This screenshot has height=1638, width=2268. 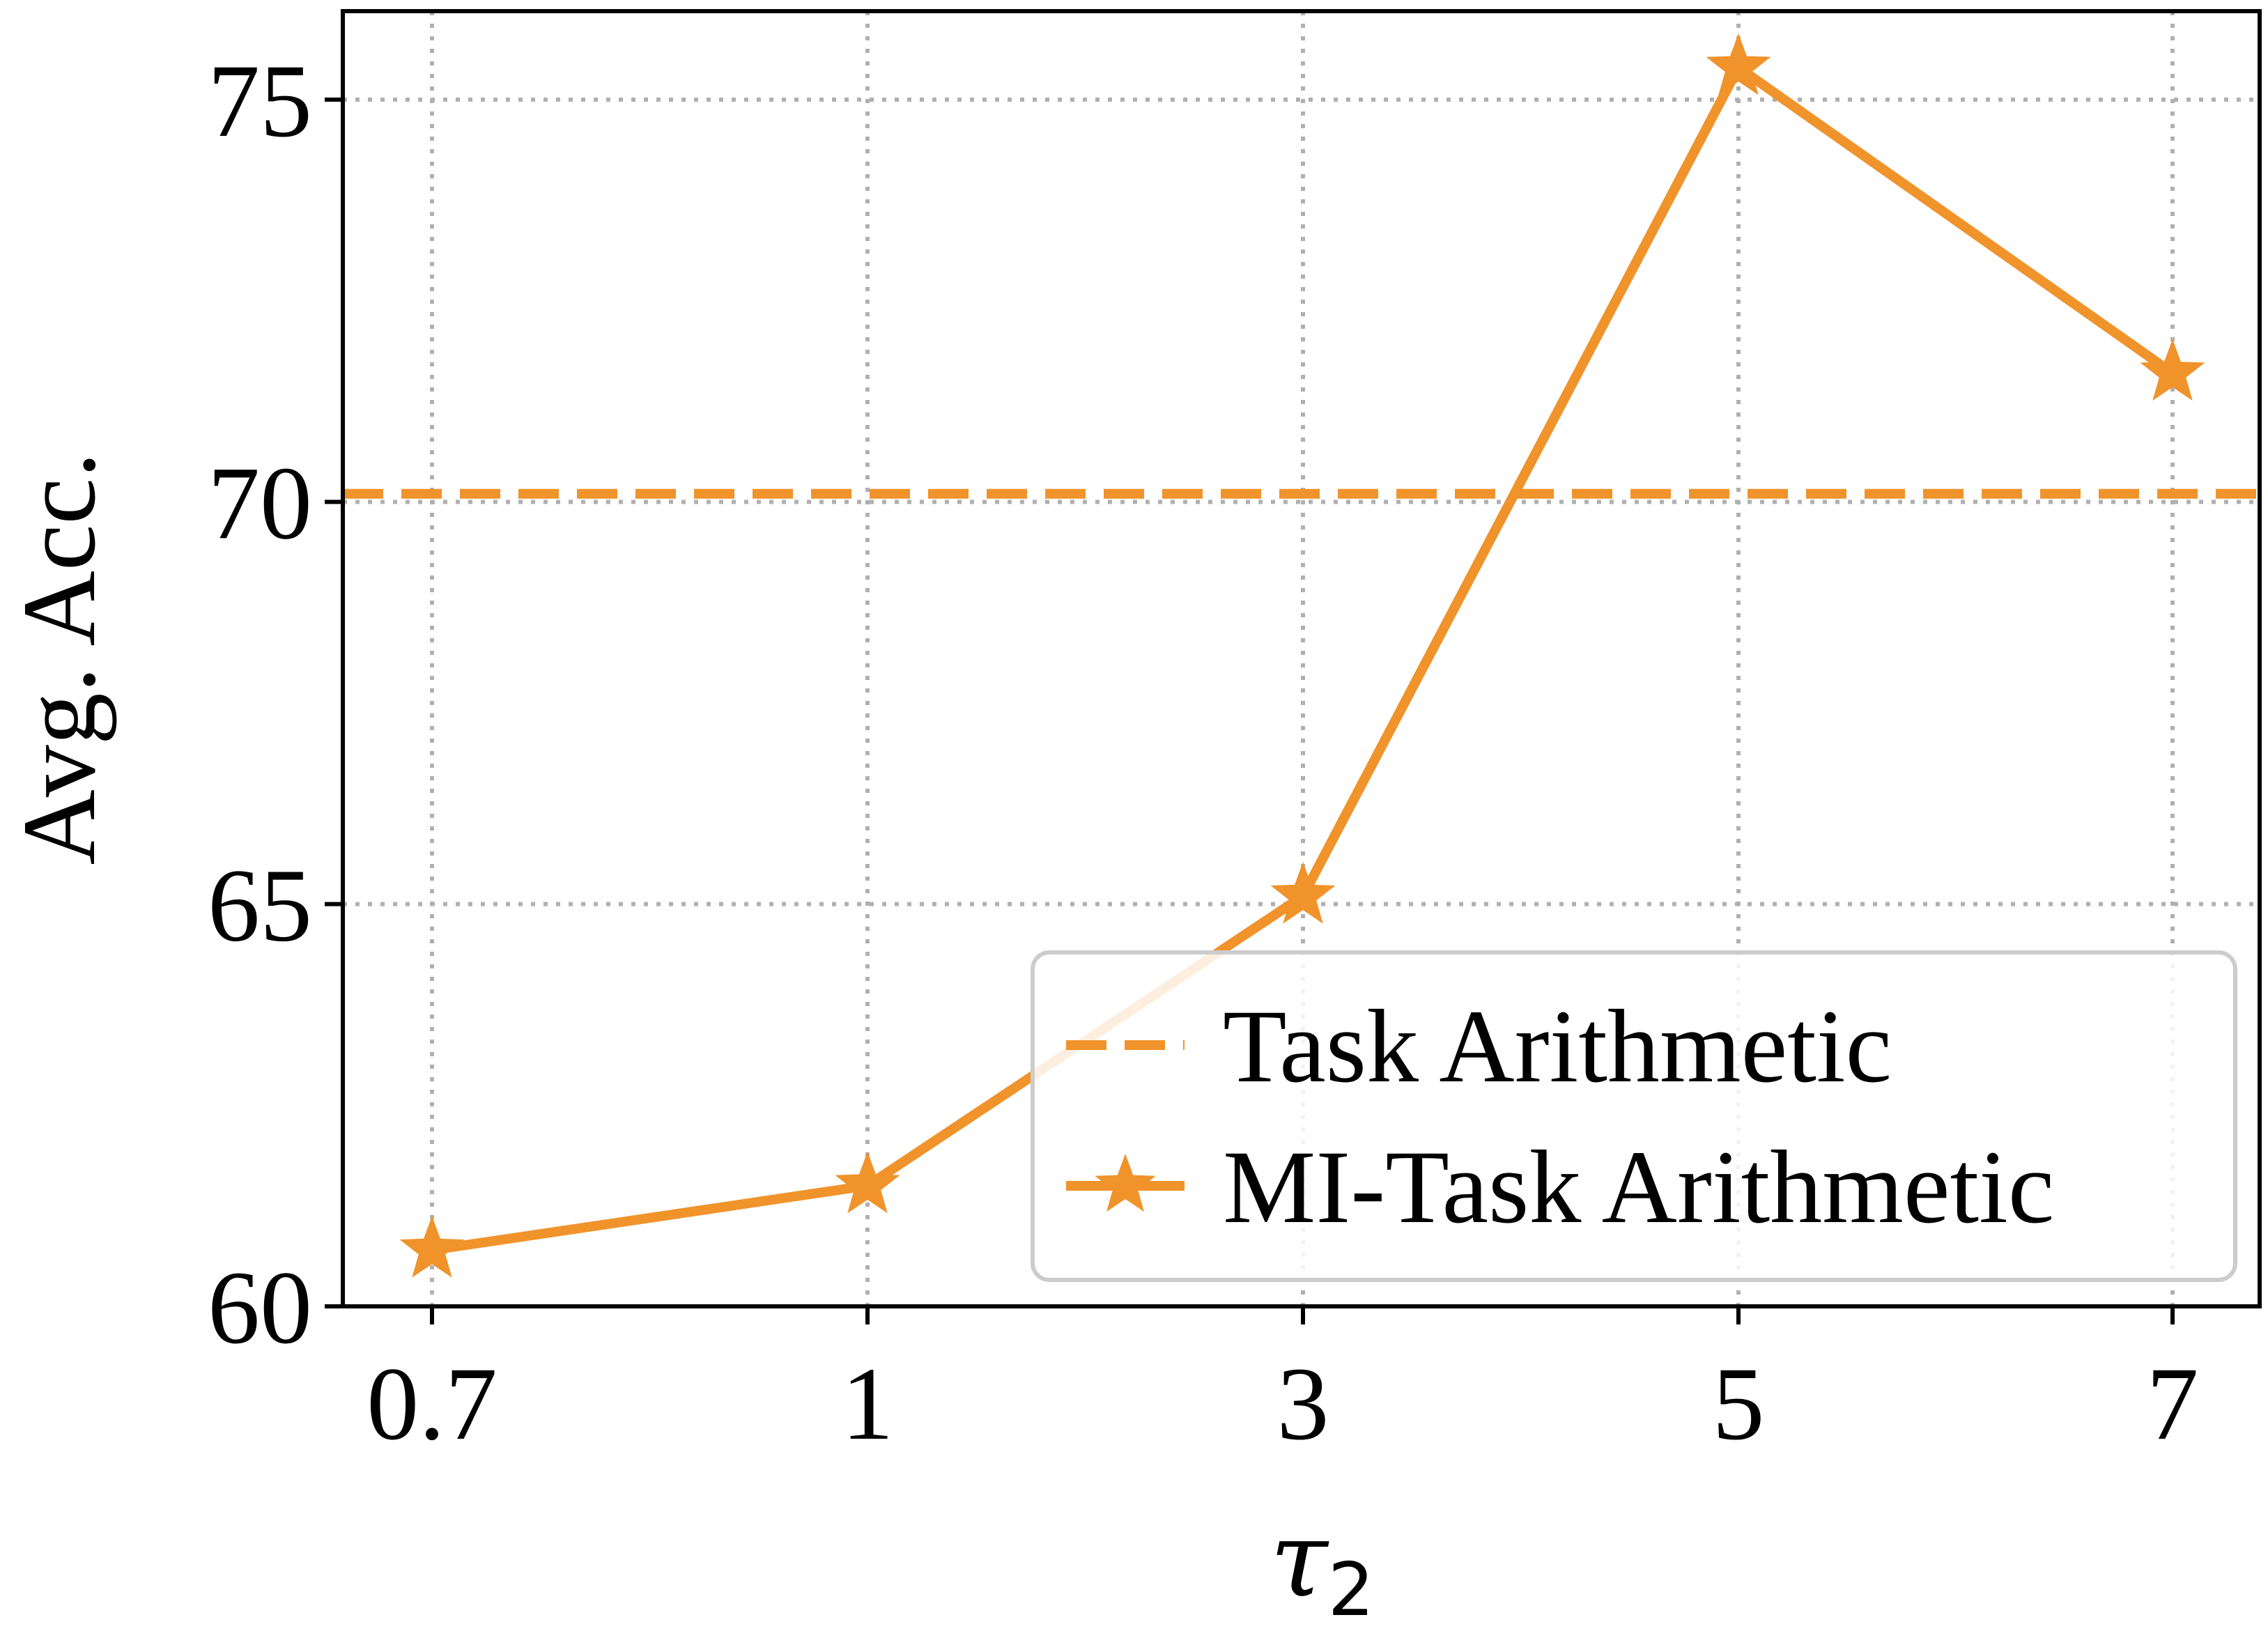 I want to click on x-axis-label-subscript: 2, so click(x=1351, y=1589).